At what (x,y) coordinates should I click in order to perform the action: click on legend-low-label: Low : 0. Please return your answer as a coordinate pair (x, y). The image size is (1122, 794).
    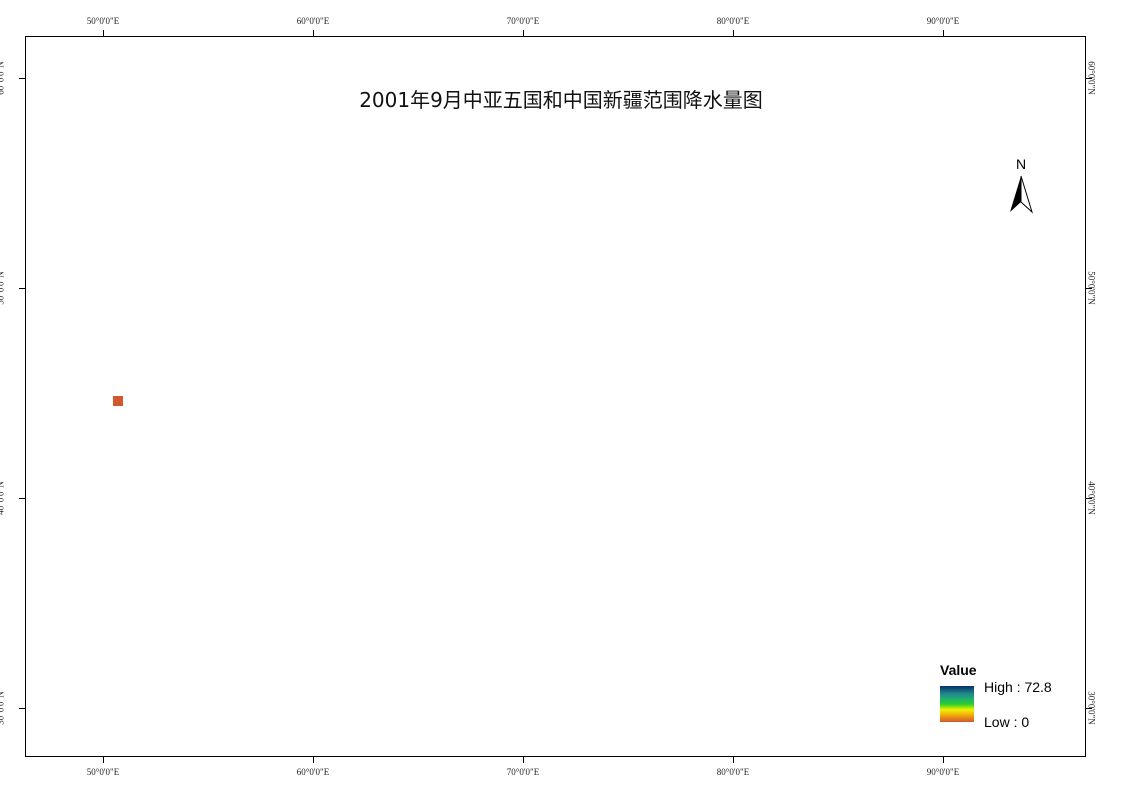
    Looking at the image, I should click on (1007, 722).